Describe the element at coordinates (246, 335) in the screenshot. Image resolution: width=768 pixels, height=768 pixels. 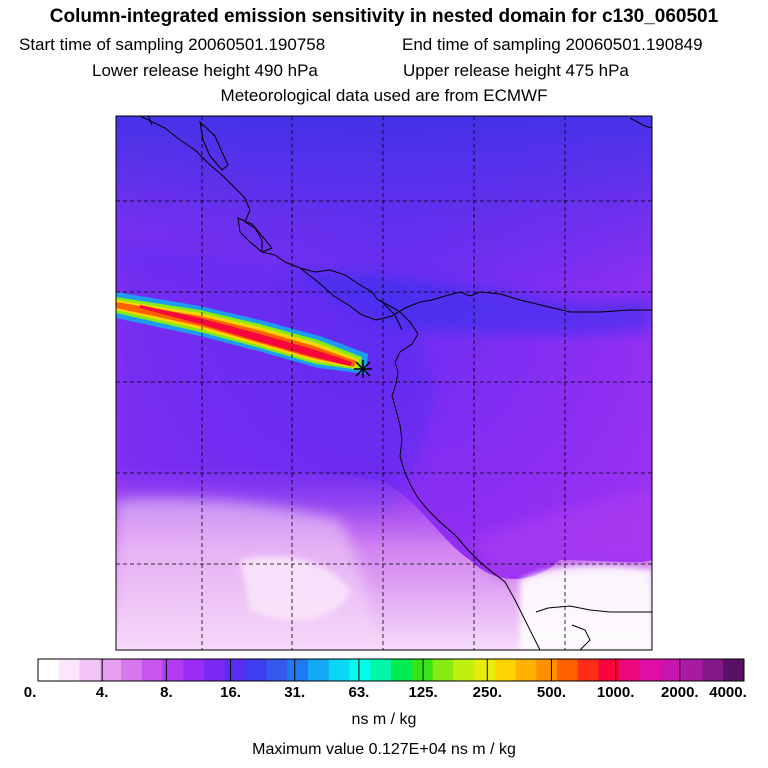
I see `plume-core` at that location.